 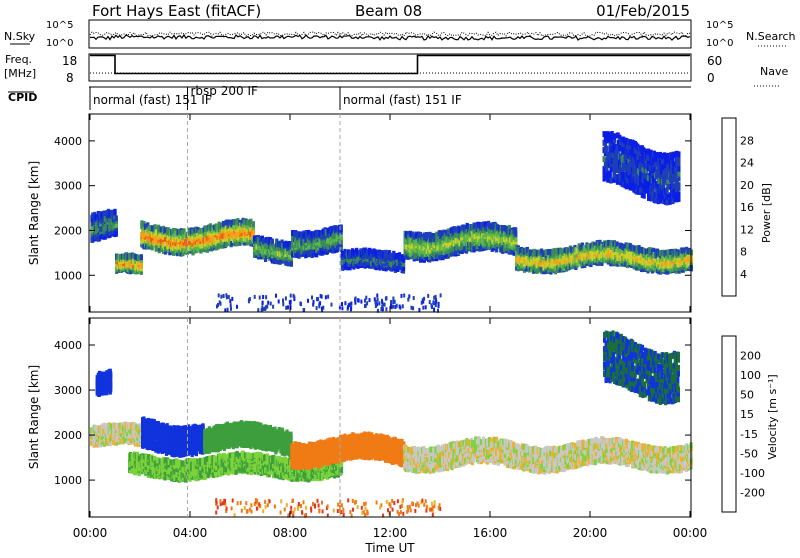 What do you see at coordinates (400, 34) in the screenshot?
I see `noise-panel: N.Sky 10^5 10^0 10^5 10^0 N.Search` at bounding box center [400, 34].